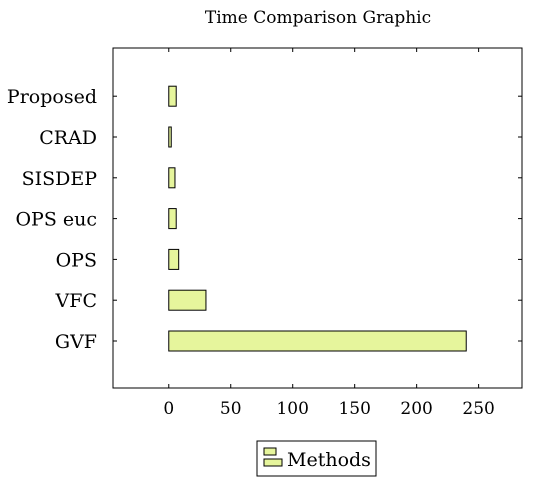 This screenshot has width=550, height=487. Describe the element at coordinates (168, 409) in the screenshot. I see `x-tick-label: 0` at that location.